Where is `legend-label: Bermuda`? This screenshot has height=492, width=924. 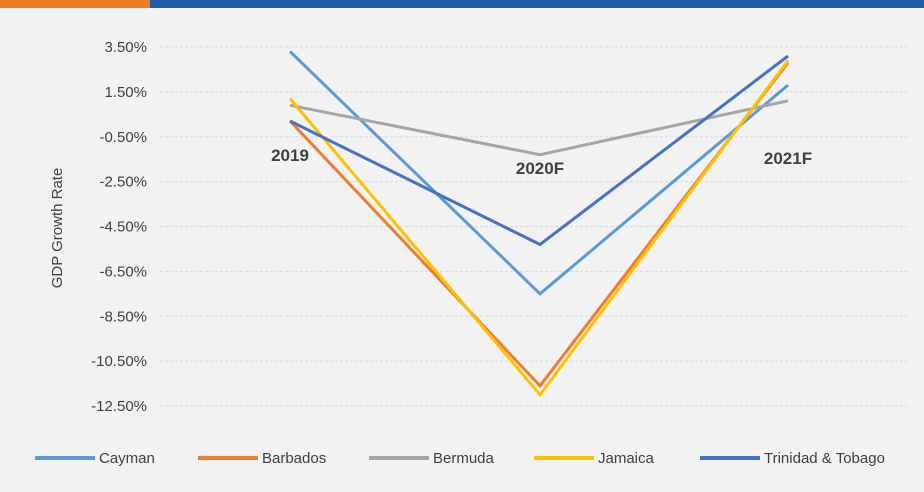 legend-label: Bermuda is located at coordinates (464, 458).